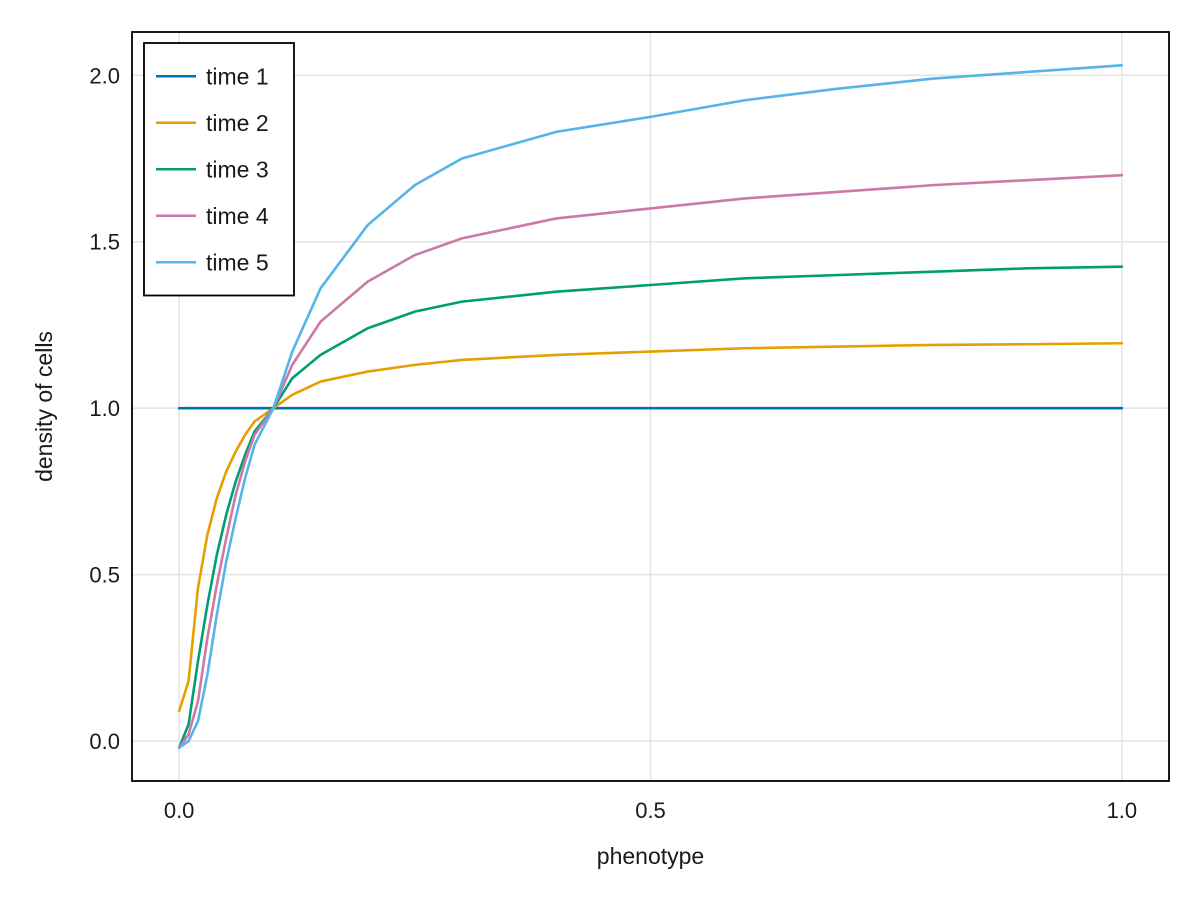  Describe the element at coordinates (237, 76) in the screenshot. I see `legend-label: time 1` at that location.